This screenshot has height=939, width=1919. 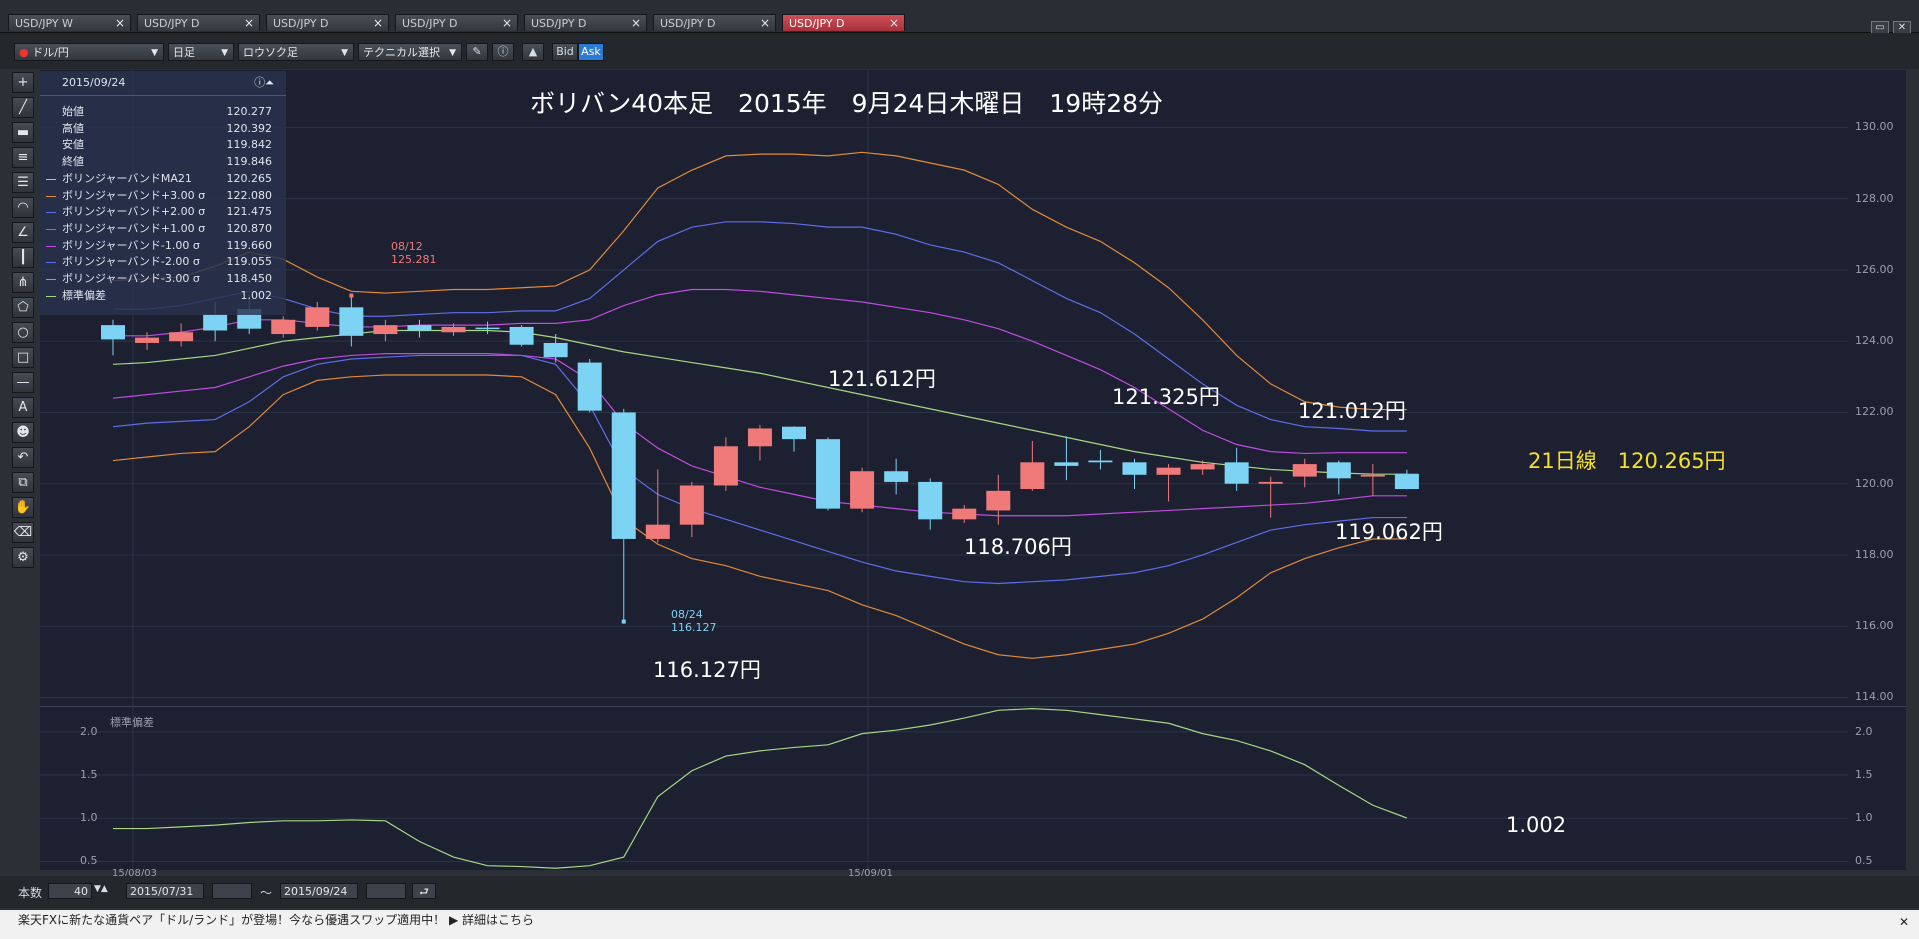 What do you see at coordinates (163, 162) in the screenshot?
I see `info-row: 終値 119.846` at bounding box center [163, 162].